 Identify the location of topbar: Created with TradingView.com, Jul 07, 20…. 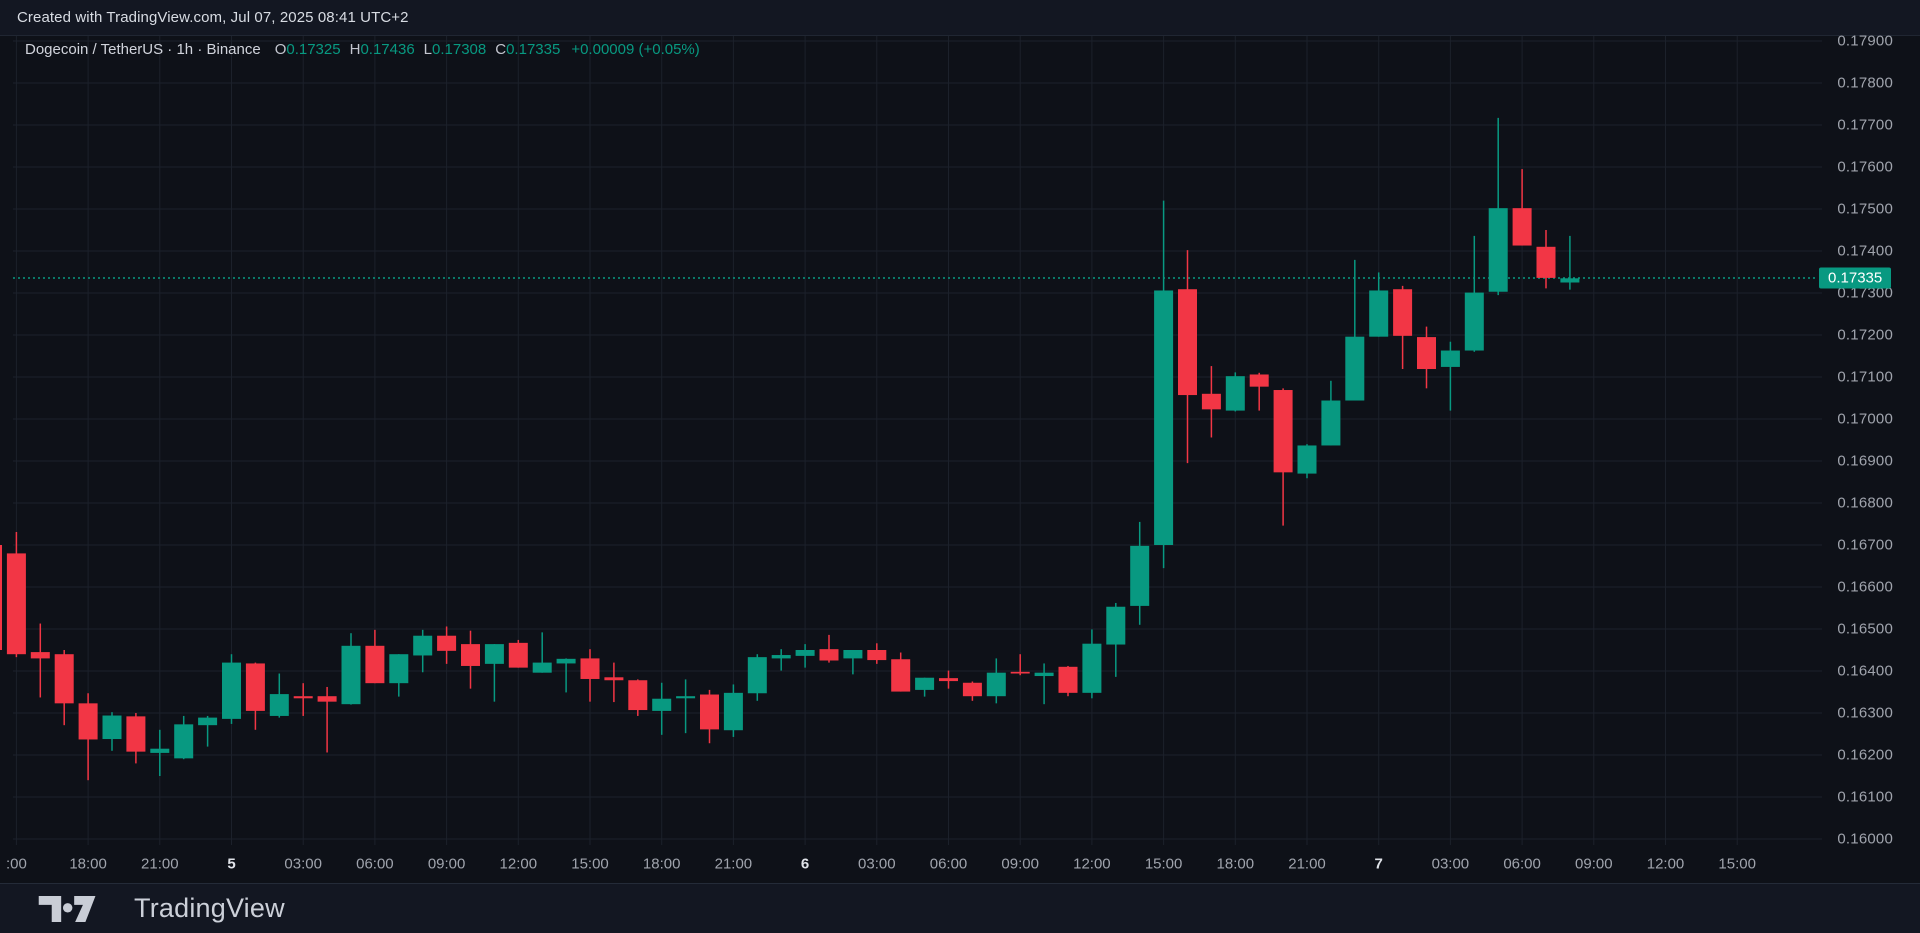
(960, 18).